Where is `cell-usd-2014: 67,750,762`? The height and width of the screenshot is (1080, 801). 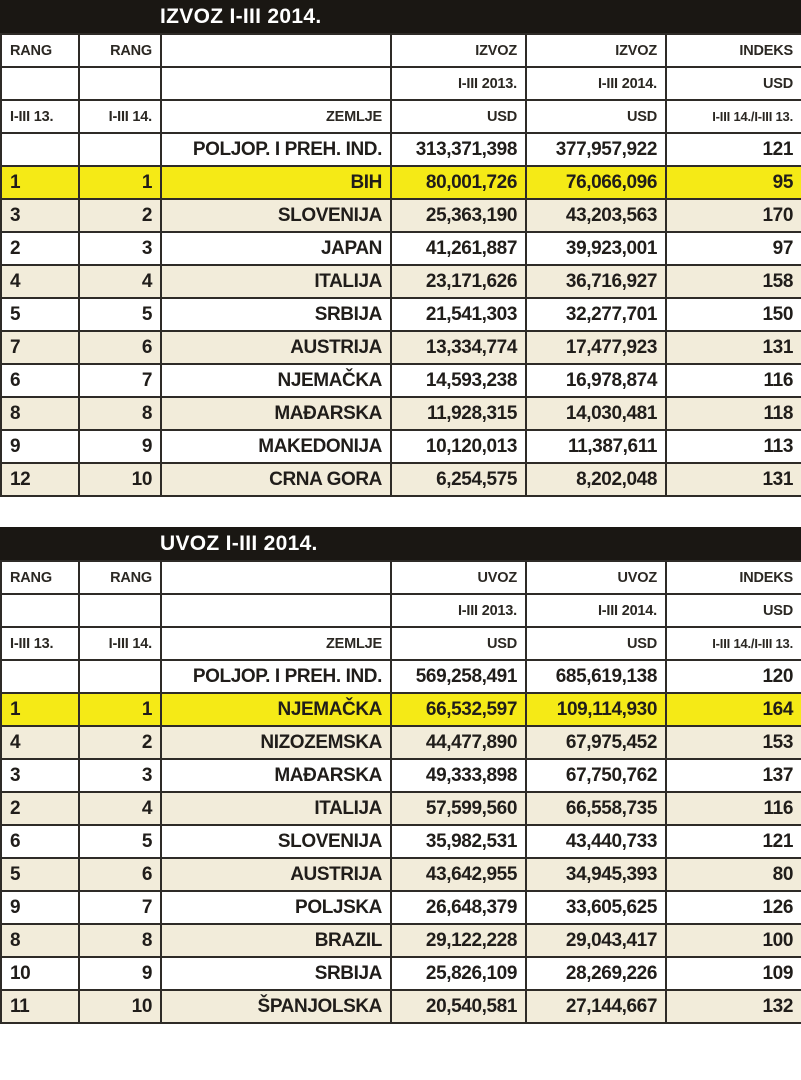
cell-usd-2014: 67,750,762 is located at coordinates (596, 775).